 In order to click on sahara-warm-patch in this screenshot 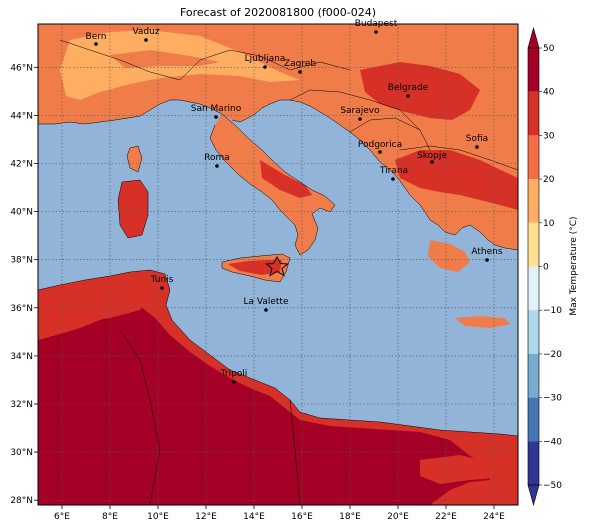, I will do `click(457, 469)`.